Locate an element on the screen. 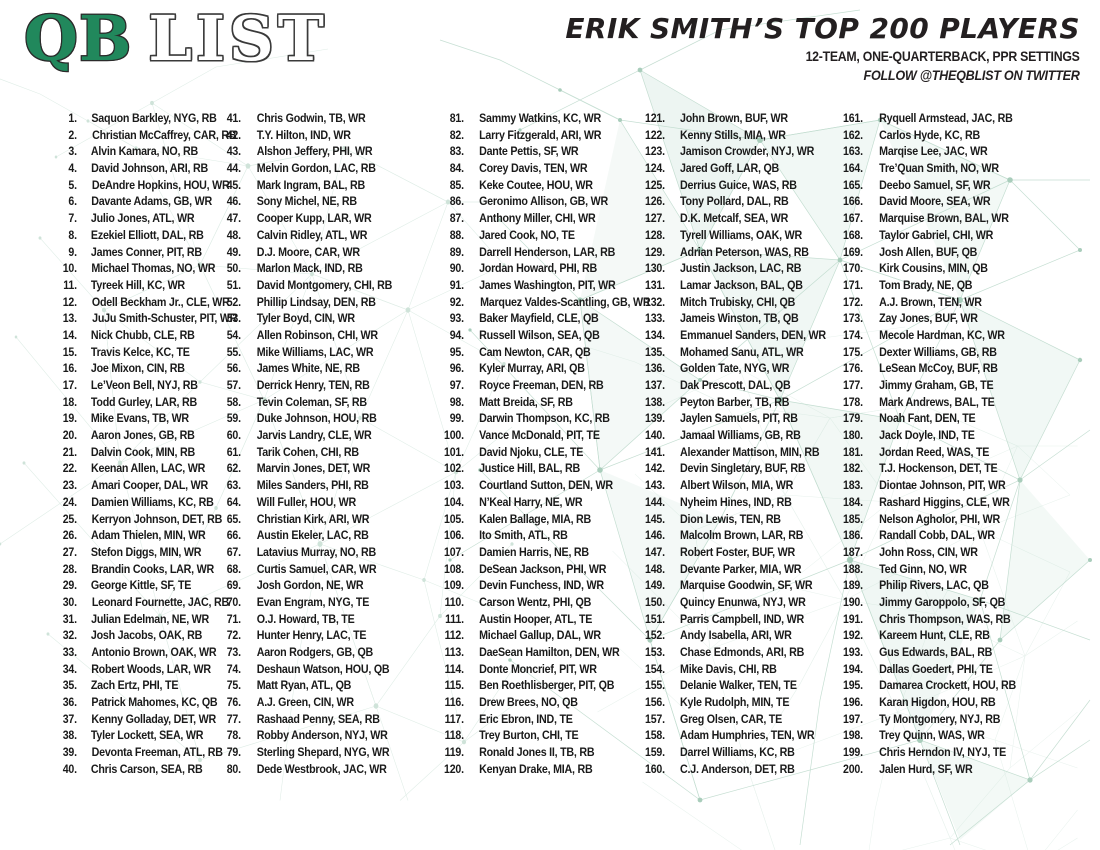  player-name-team-position: Kenny Golladay, DET, WR is located at coordinates (153, 719).